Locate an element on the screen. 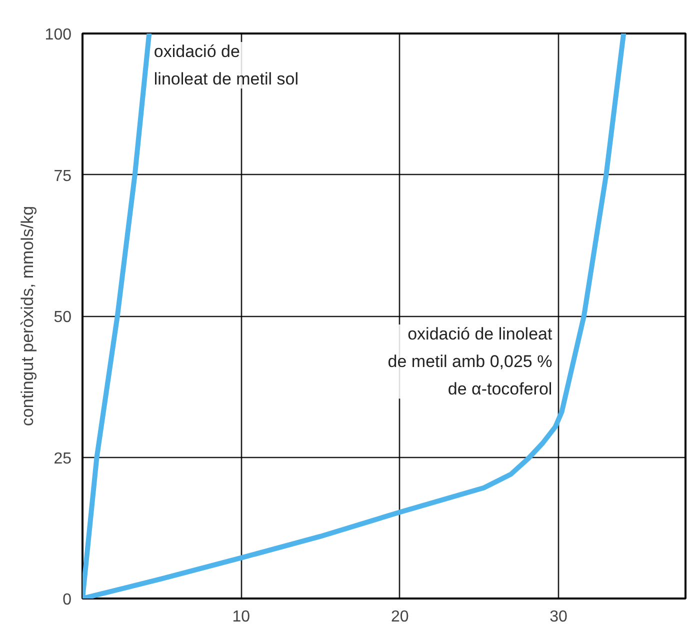 The height and width of the screenshot is (631, 700). y-tick-label: 0 is located at coordinates (67, 600).